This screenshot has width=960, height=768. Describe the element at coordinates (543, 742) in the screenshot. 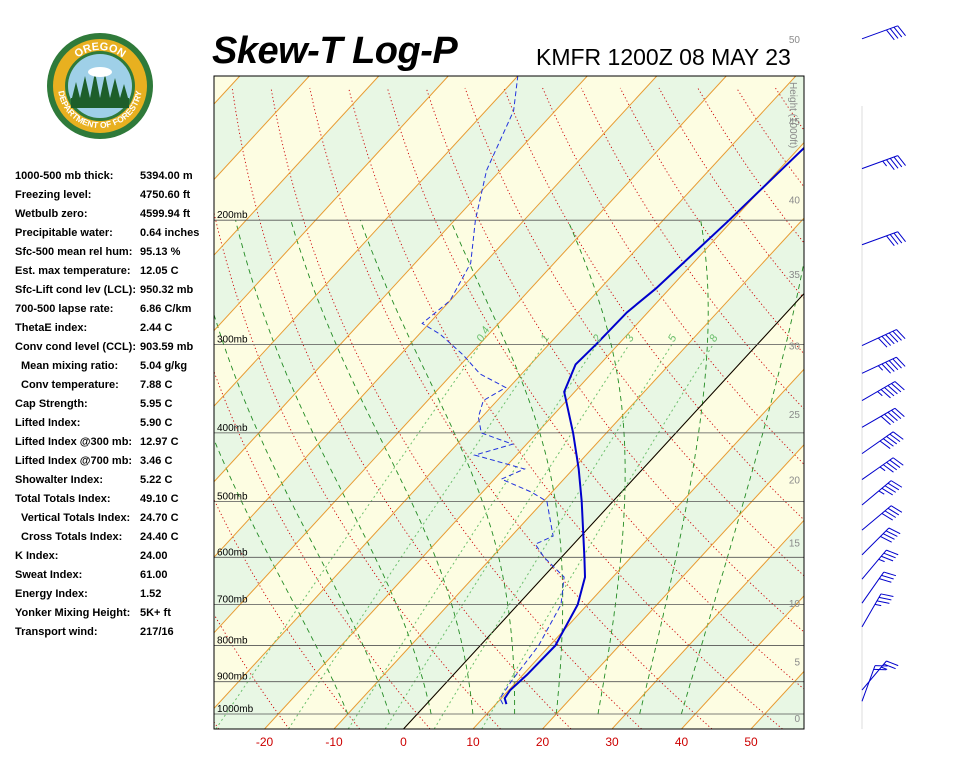

I see `temperature-tick-label: 20` at that location.